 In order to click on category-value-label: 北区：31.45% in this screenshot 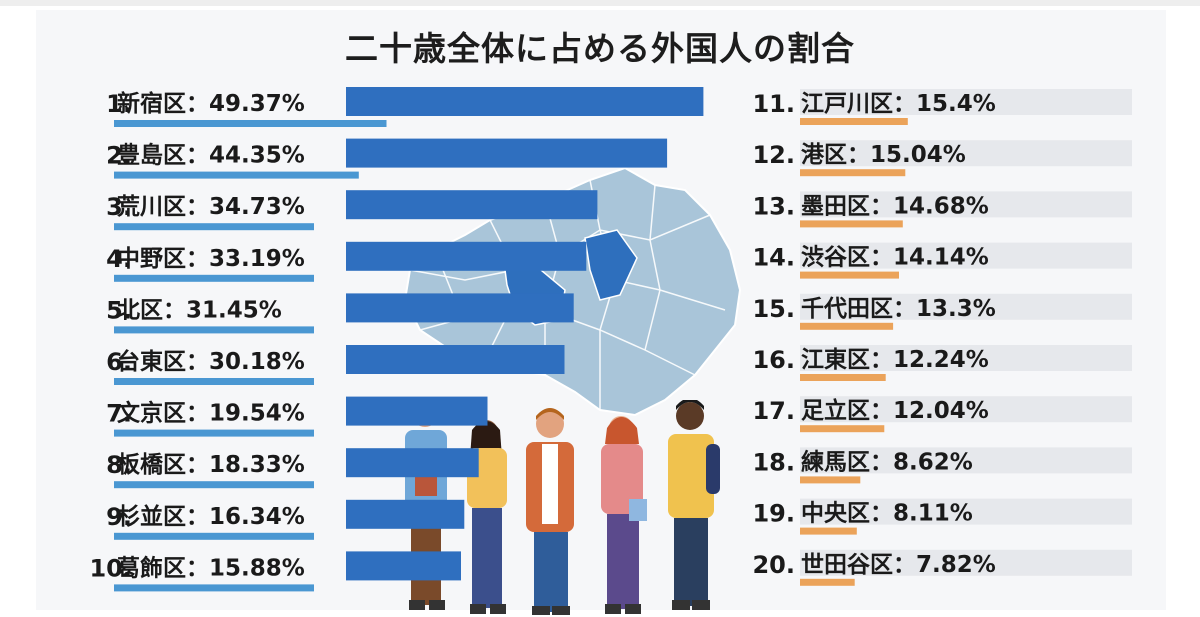, I will do `click(199, 310)`.